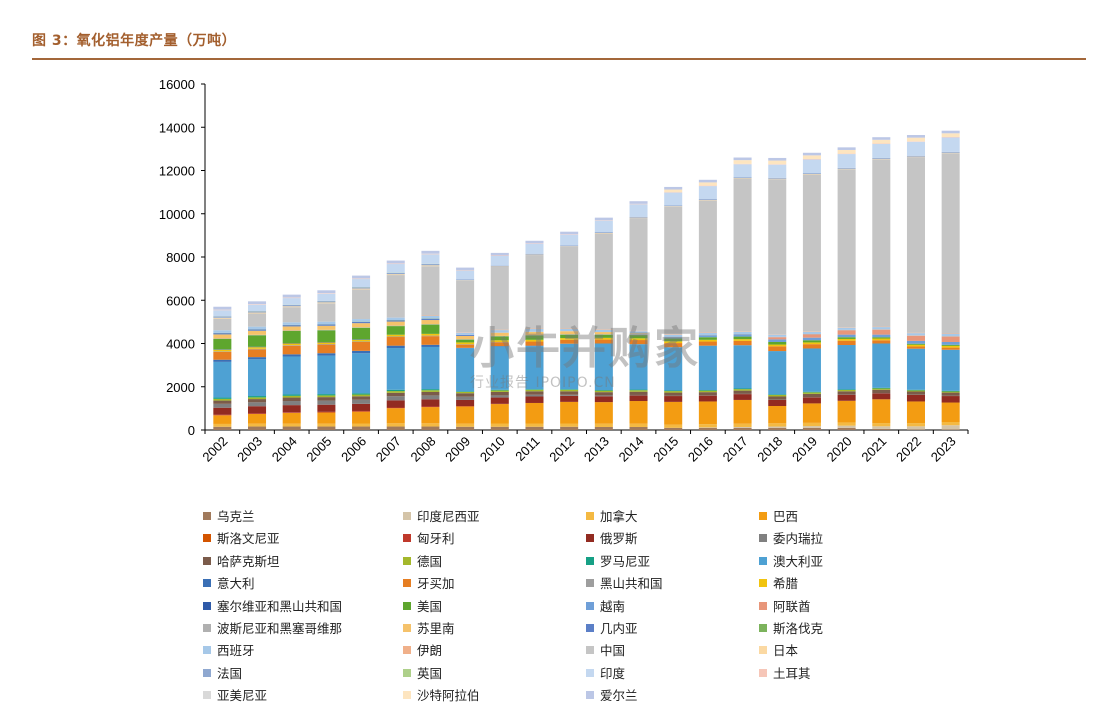  What do you see at coordinates (429, 538) in the screenshot?
I see `legend-item: 匈牙利` at bounding box center [429, 538].